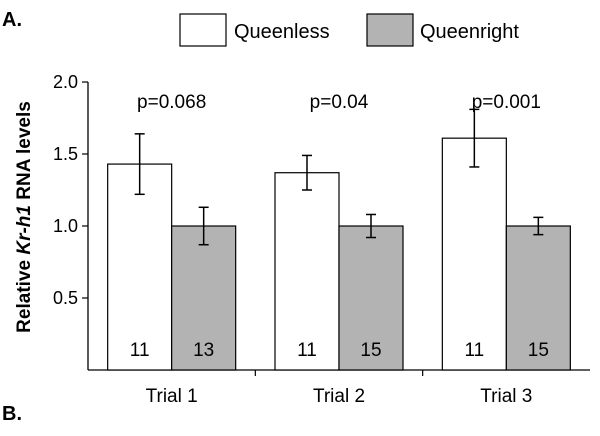 The width and height of the screenshot is (600, 436). What do you see at coordinates (282, 32) in the screenshot?
I see `legend-label-queenless: Queenless` at bounding box center [282, 32].